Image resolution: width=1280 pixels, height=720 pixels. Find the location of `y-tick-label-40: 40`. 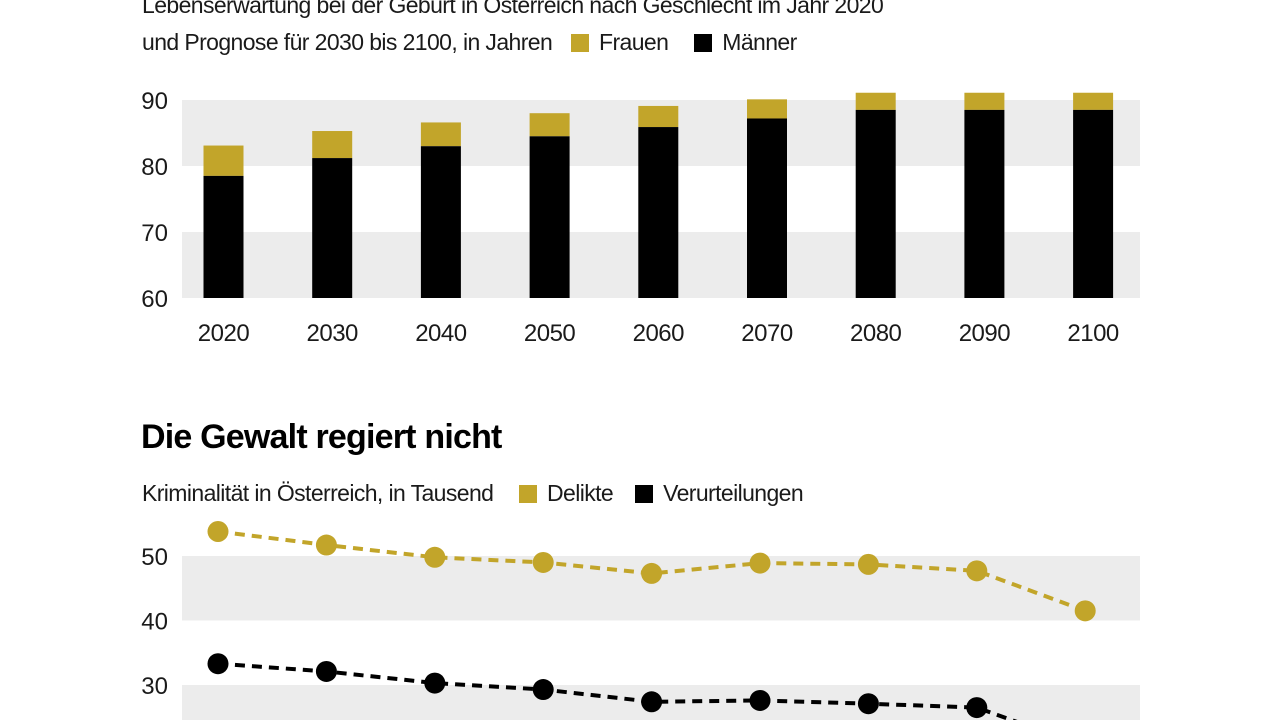

y-tick-label-40: 40 is located at coordinates (154, 622).